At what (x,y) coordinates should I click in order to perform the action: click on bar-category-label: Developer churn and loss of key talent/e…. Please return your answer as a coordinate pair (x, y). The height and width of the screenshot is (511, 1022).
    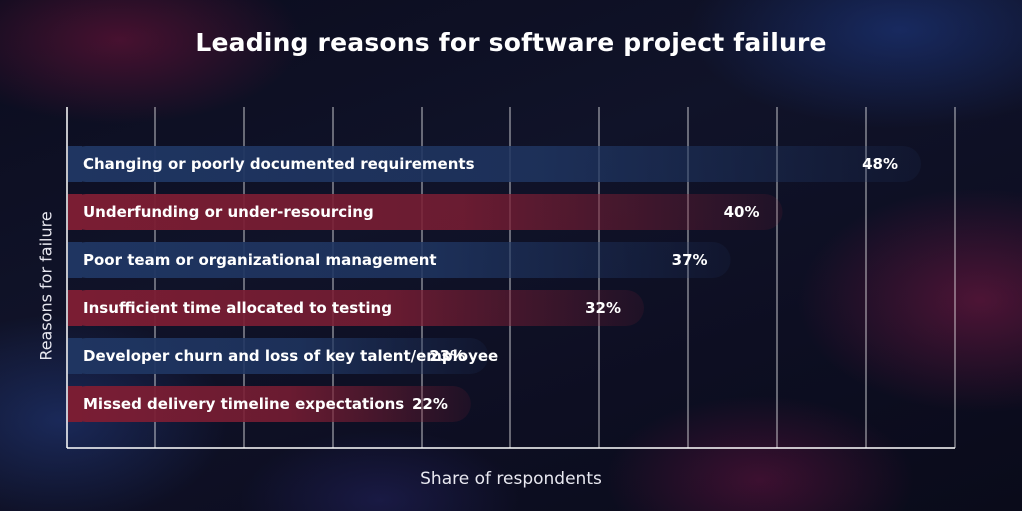
    Looking at the image, I should click on (290, 356).